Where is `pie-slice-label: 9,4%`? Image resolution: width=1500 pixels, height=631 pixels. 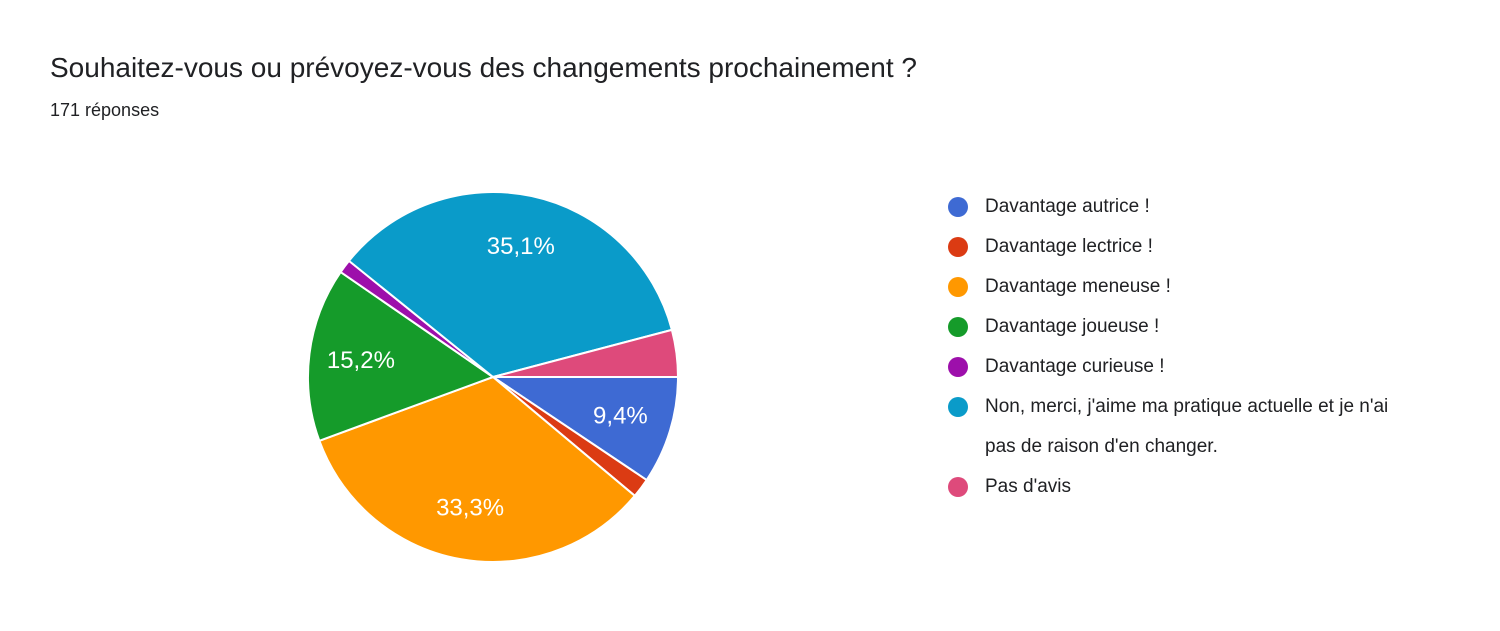 pie-slice-label: 9,4% is located at coordinates (620, 415).